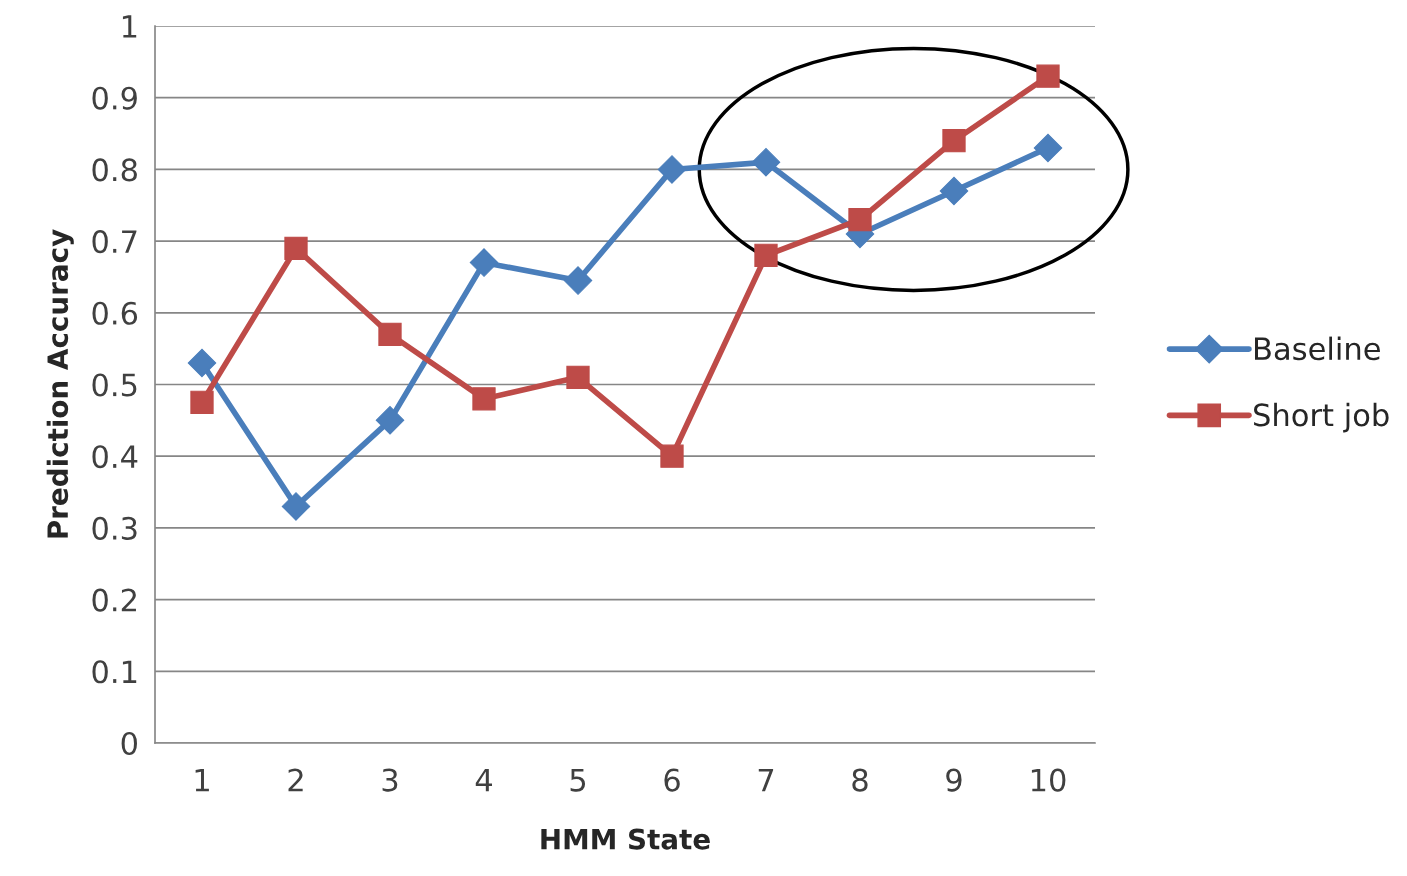 The height and width of the screenshot is (876, 1407). I want to click on y-tick-label: 1, so click(129, 26).